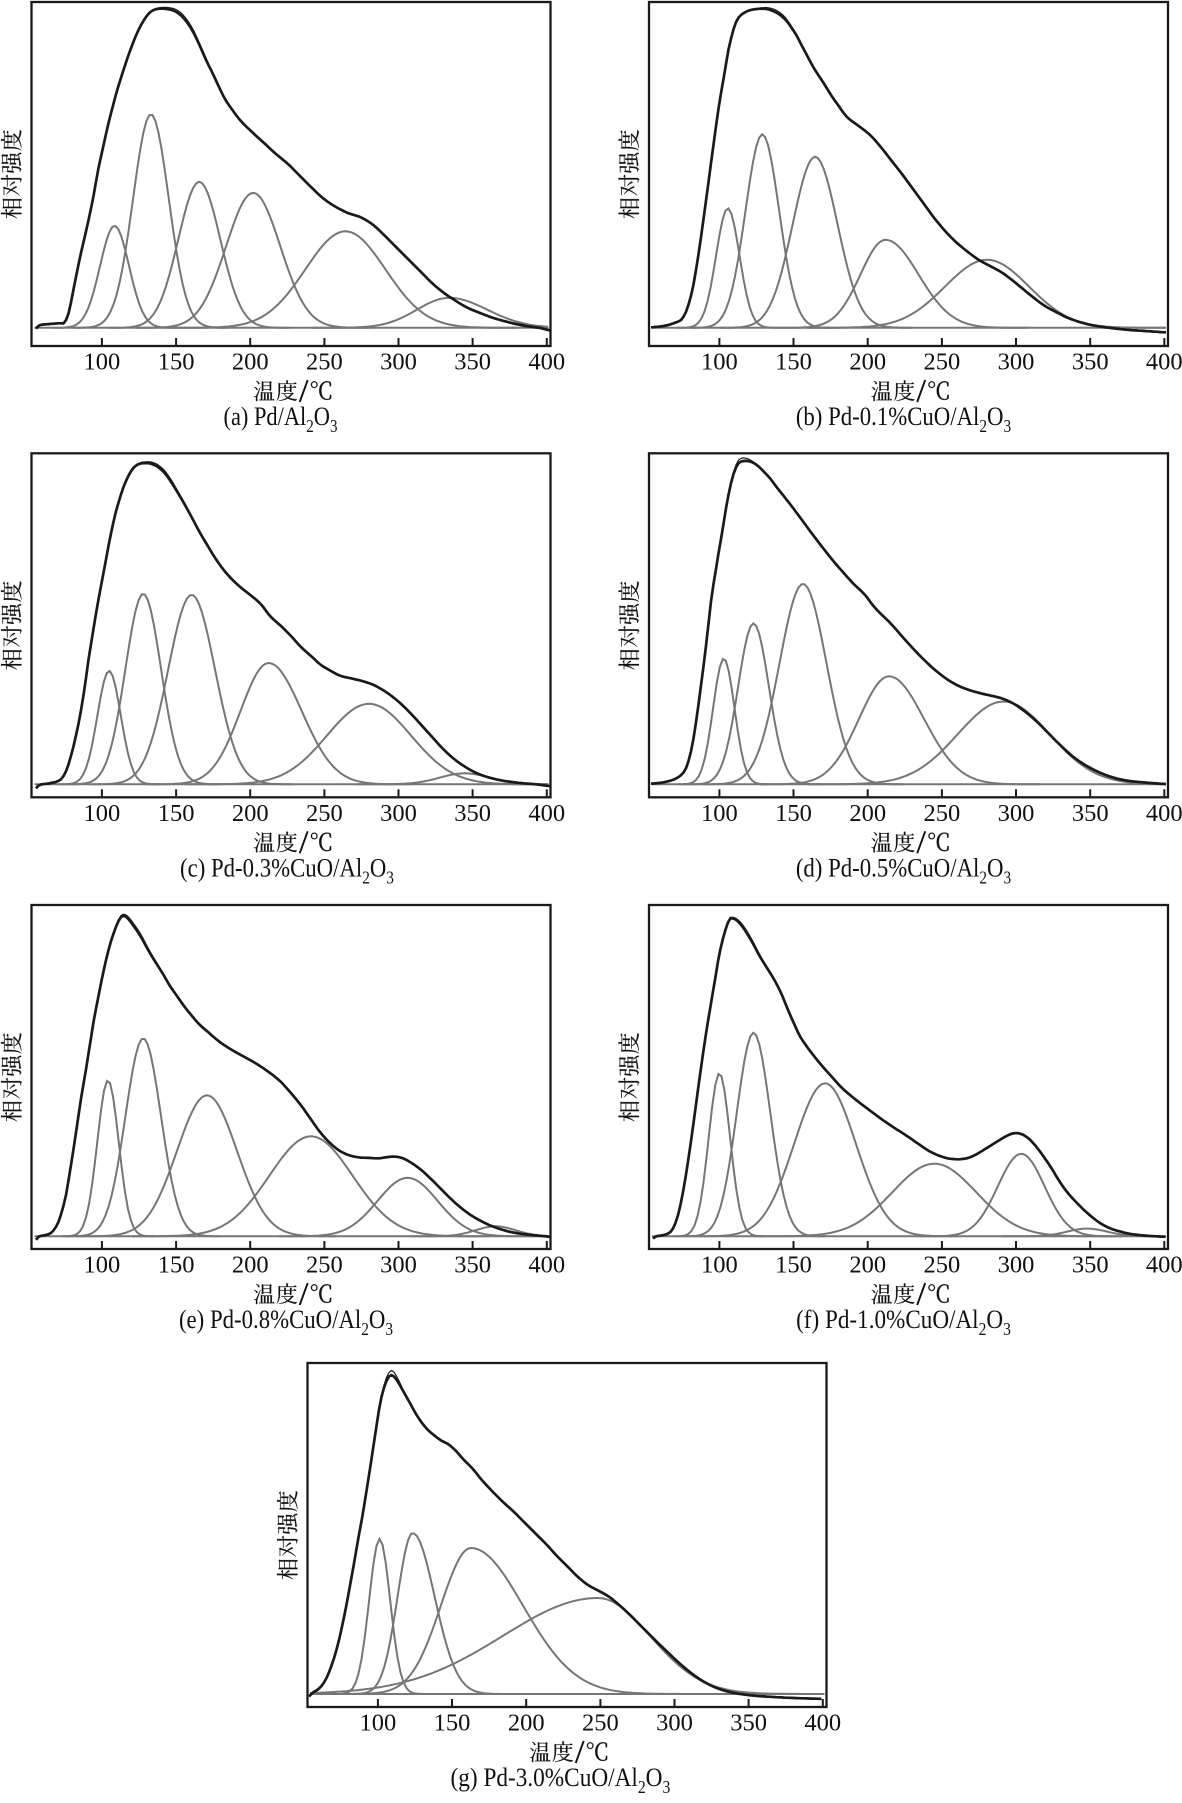 Image resolution: width=1182 pixels, height=1803 pixels. What do you see at coordinates (280, 420) in the screenshot?
I see `svg-text: (a) Pd/Al2O3` at bounding box center [280, 420].